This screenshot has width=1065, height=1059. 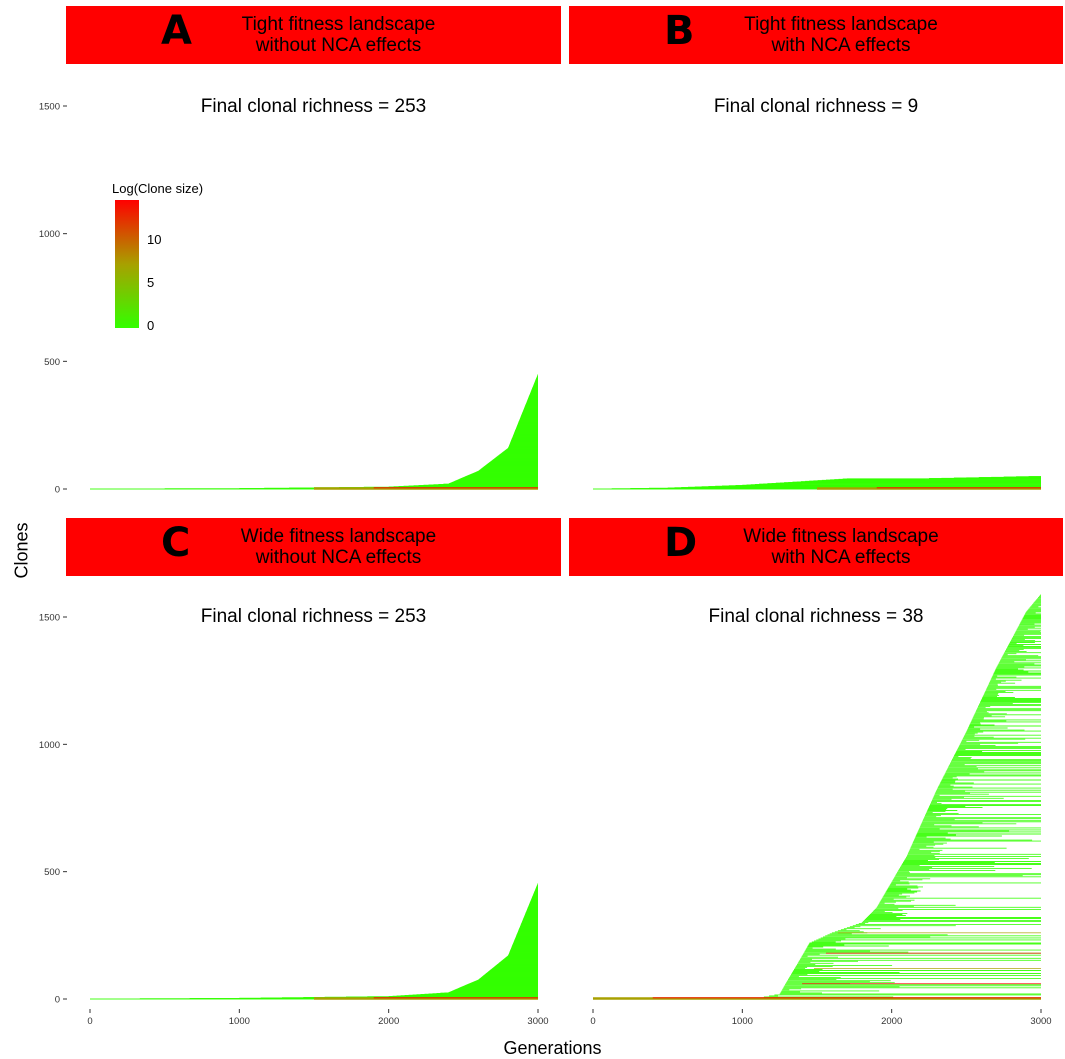 I want to click on x-axis-title: Generations, so click(x=552, y=1048).